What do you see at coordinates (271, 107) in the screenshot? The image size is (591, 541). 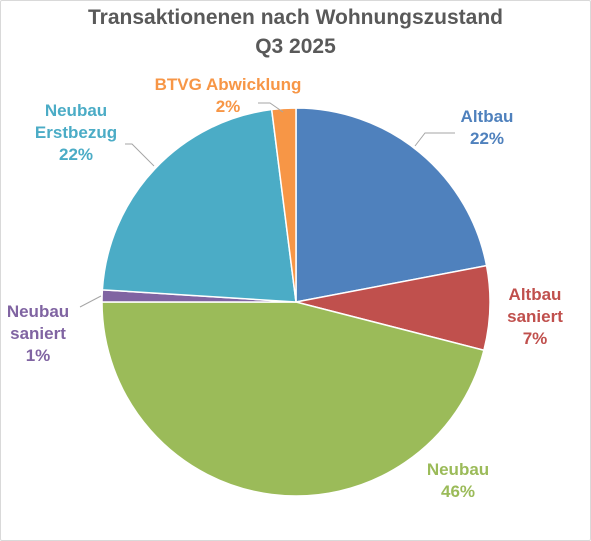 I see `leader-line-btvg-abwicklung` at bounding box center [271, 107].